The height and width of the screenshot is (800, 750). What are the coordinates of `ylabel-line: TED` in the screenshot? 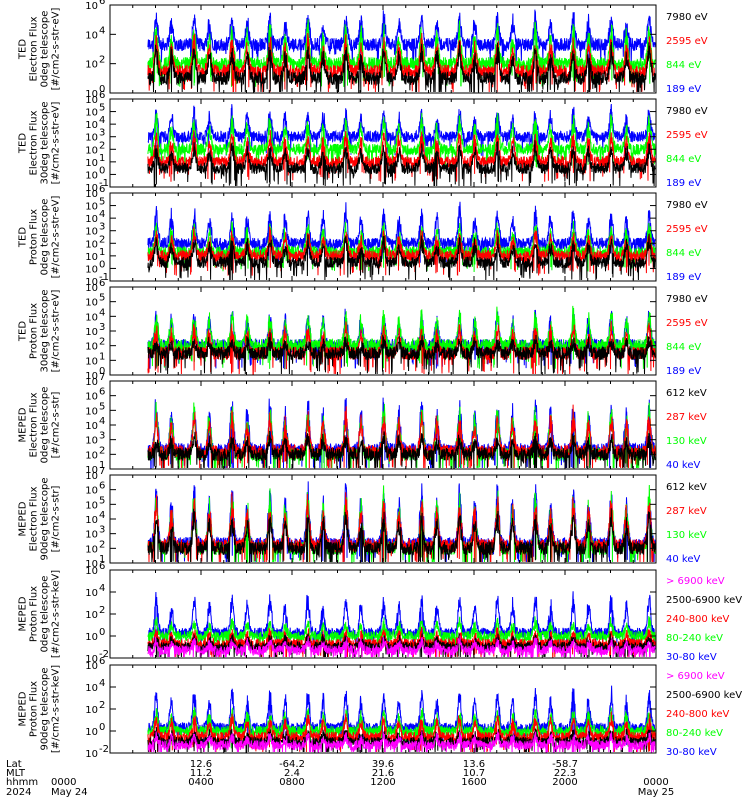 It's located at (23, 237).